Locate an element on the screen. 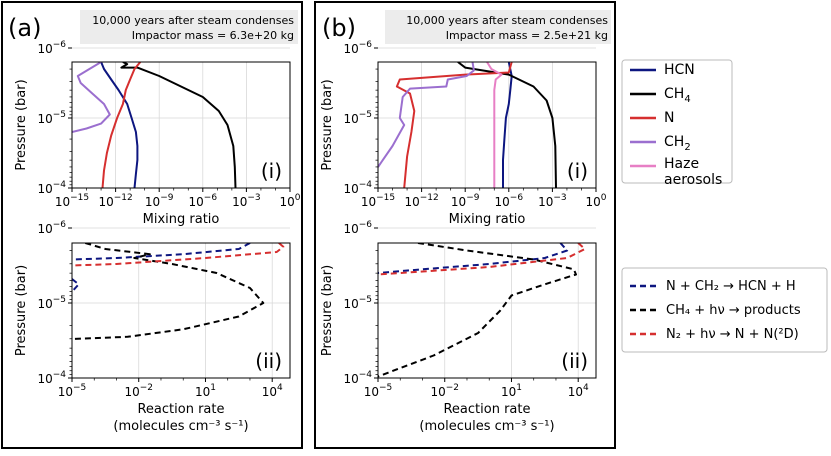  series-line-n is located at coordinates (454, 125).